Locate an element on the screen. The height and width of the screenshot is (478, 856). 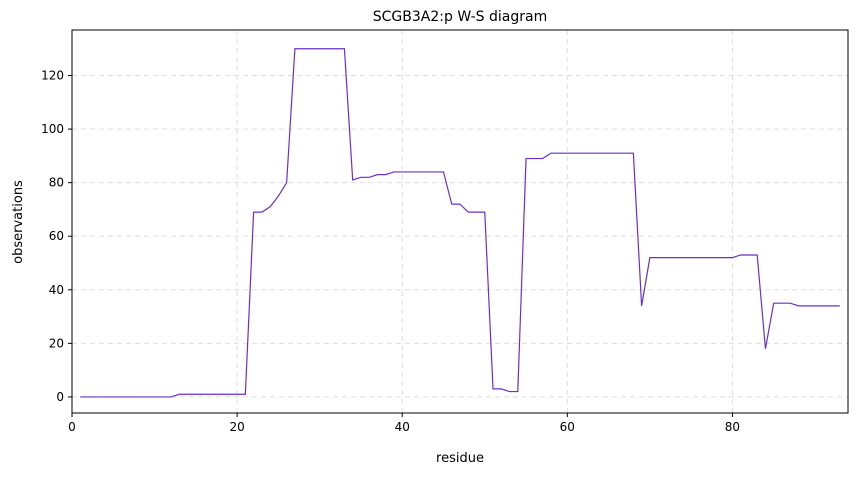
y-tick-label: 100 is located at coordinates (52, 129).